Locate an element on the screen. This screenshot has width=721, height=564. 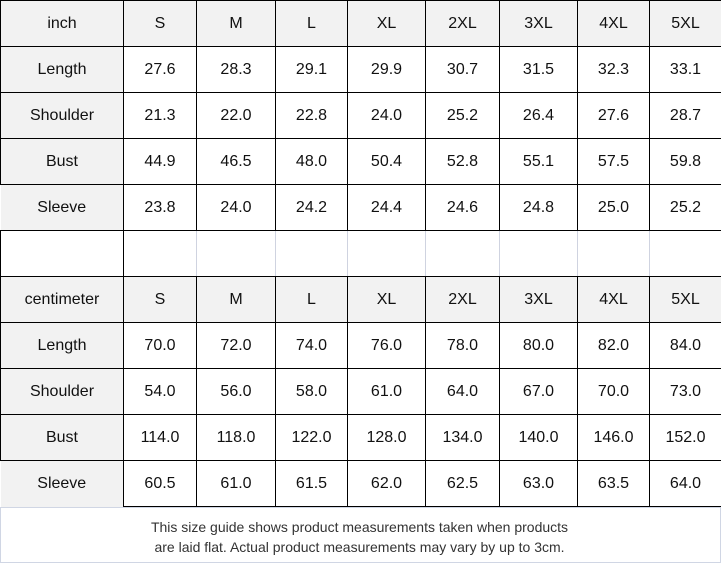
measurement-row: Shoulder 54.0 56.0 58.0 61.0 64.0 67.0 70.0 73.0 is located at coordinates (360, 391).